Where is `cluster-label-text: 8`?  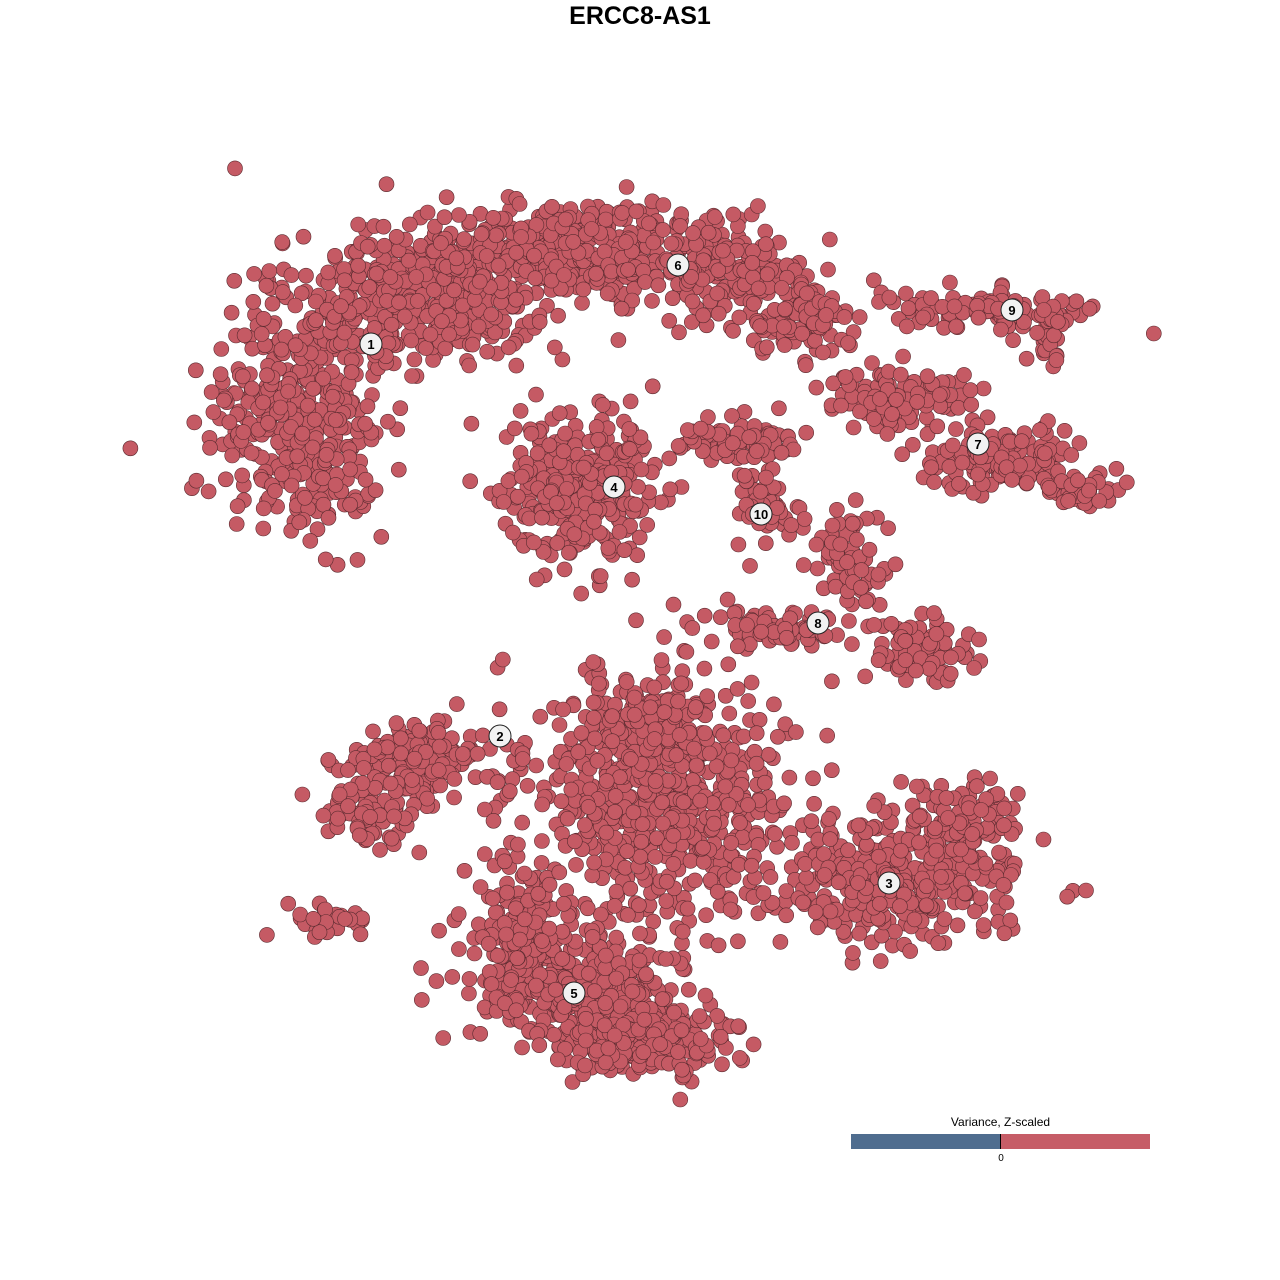 cluster-label-text: 8 is located at coordinates (817, 623).